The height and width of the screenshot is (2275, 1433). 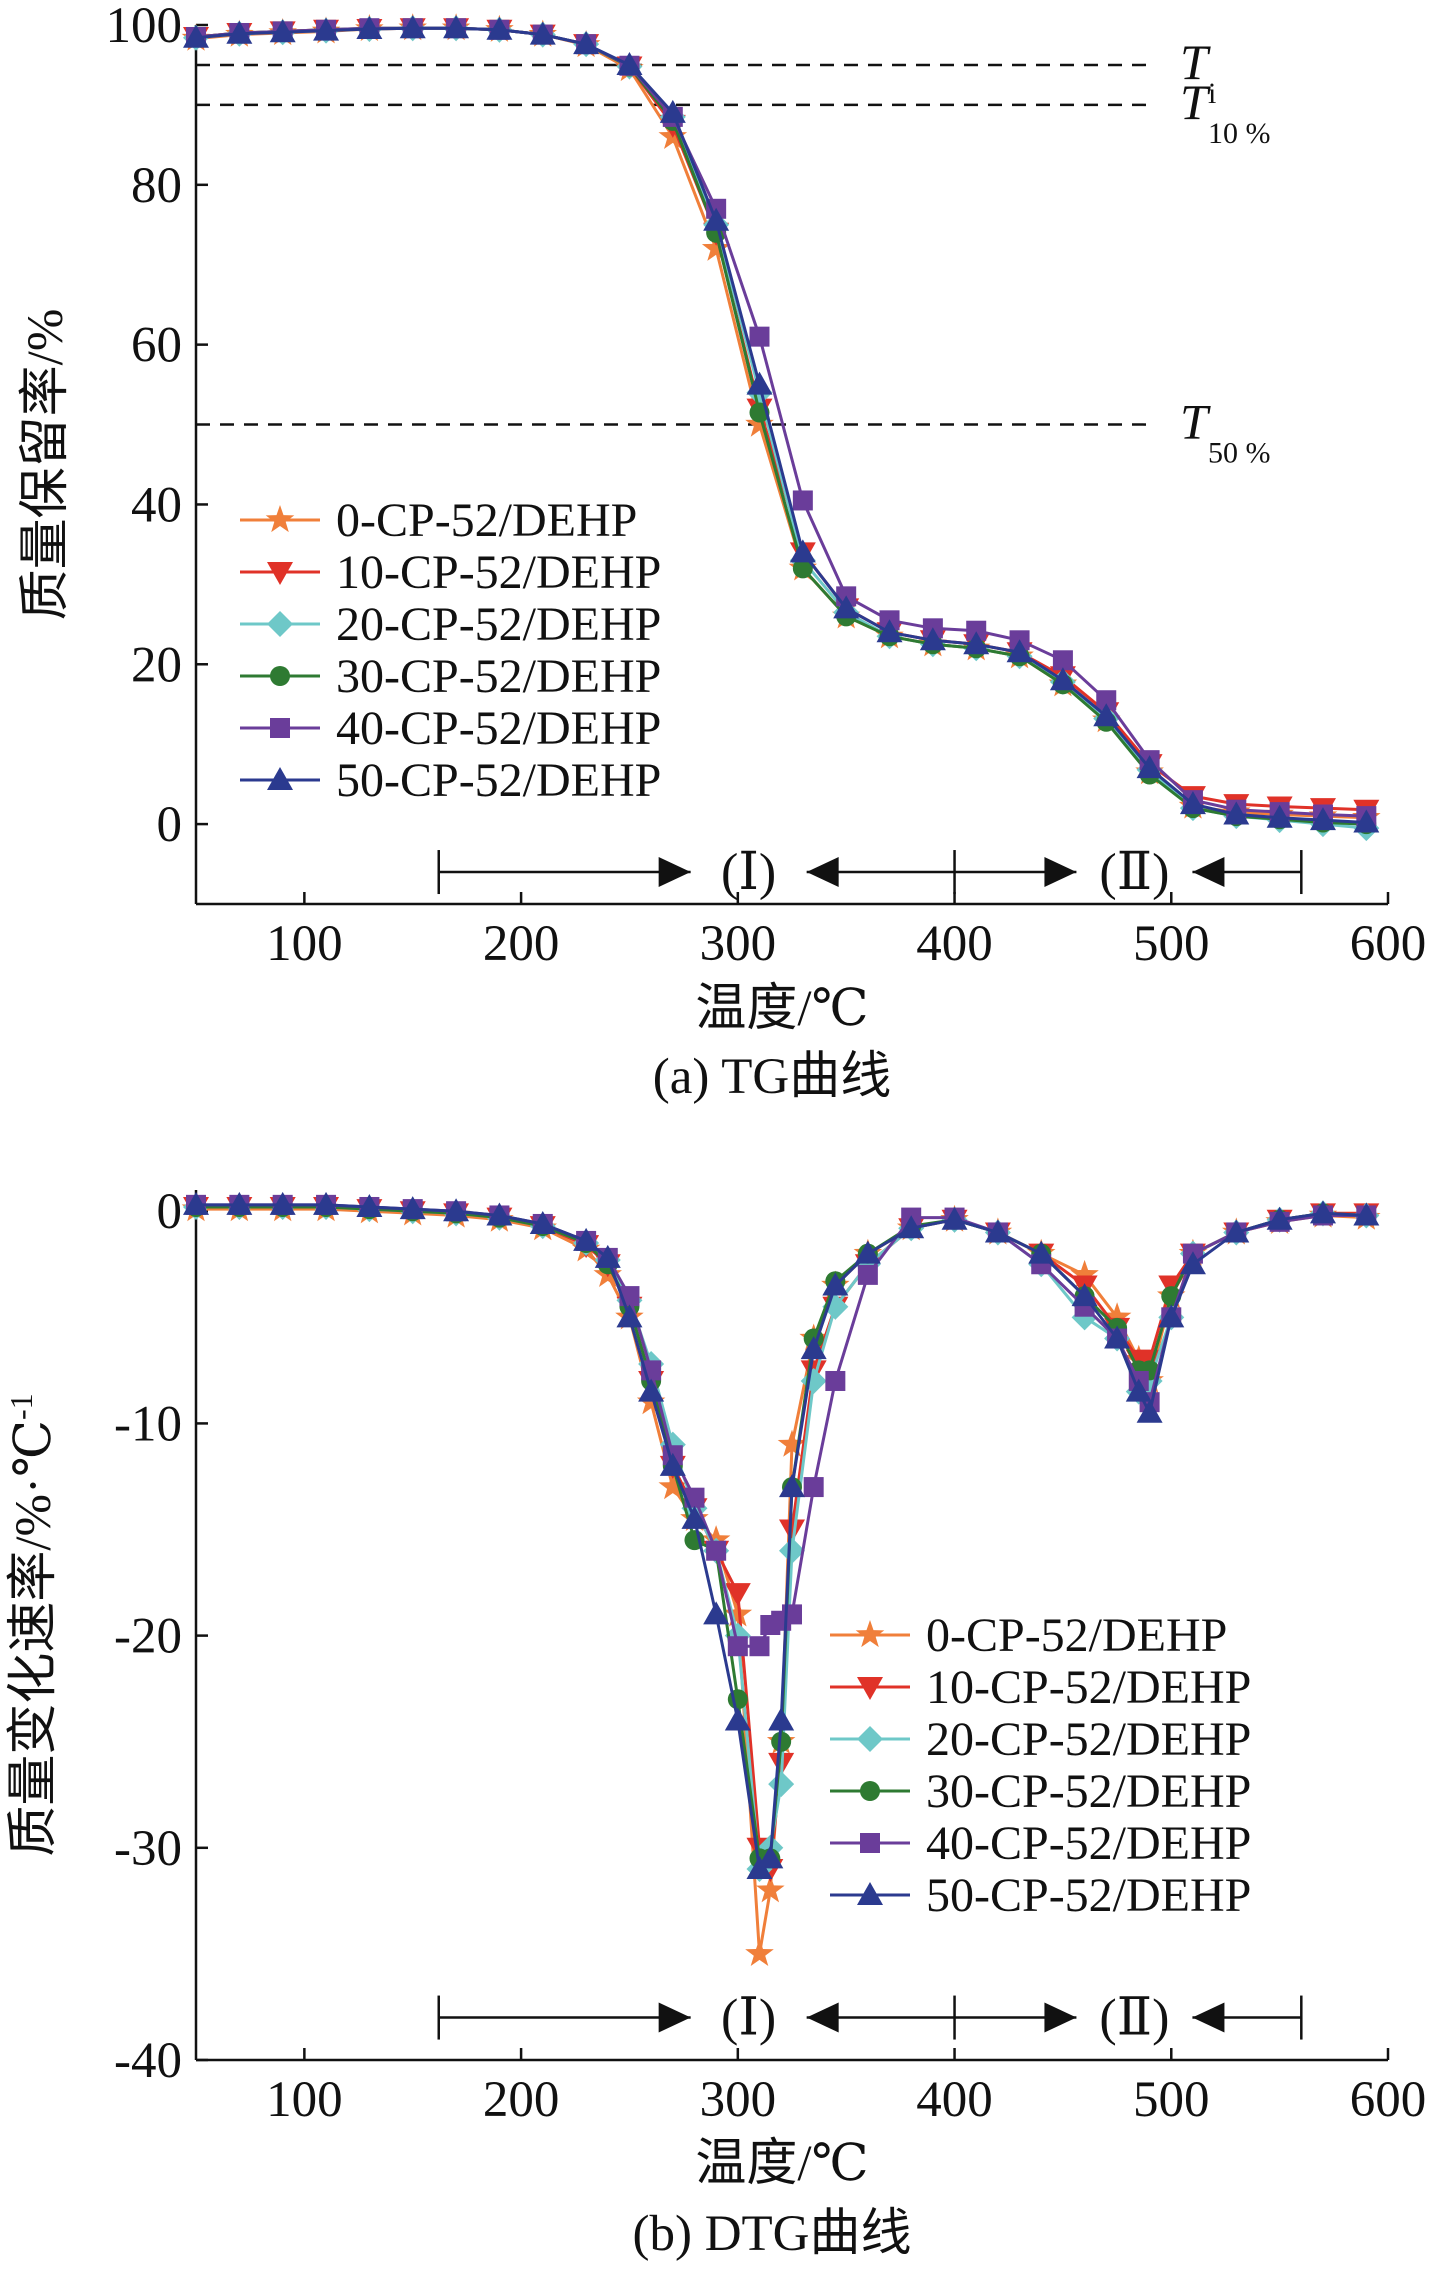 I want to click on dtg-x-tick-label: 100, so click(x=304, y=2100).